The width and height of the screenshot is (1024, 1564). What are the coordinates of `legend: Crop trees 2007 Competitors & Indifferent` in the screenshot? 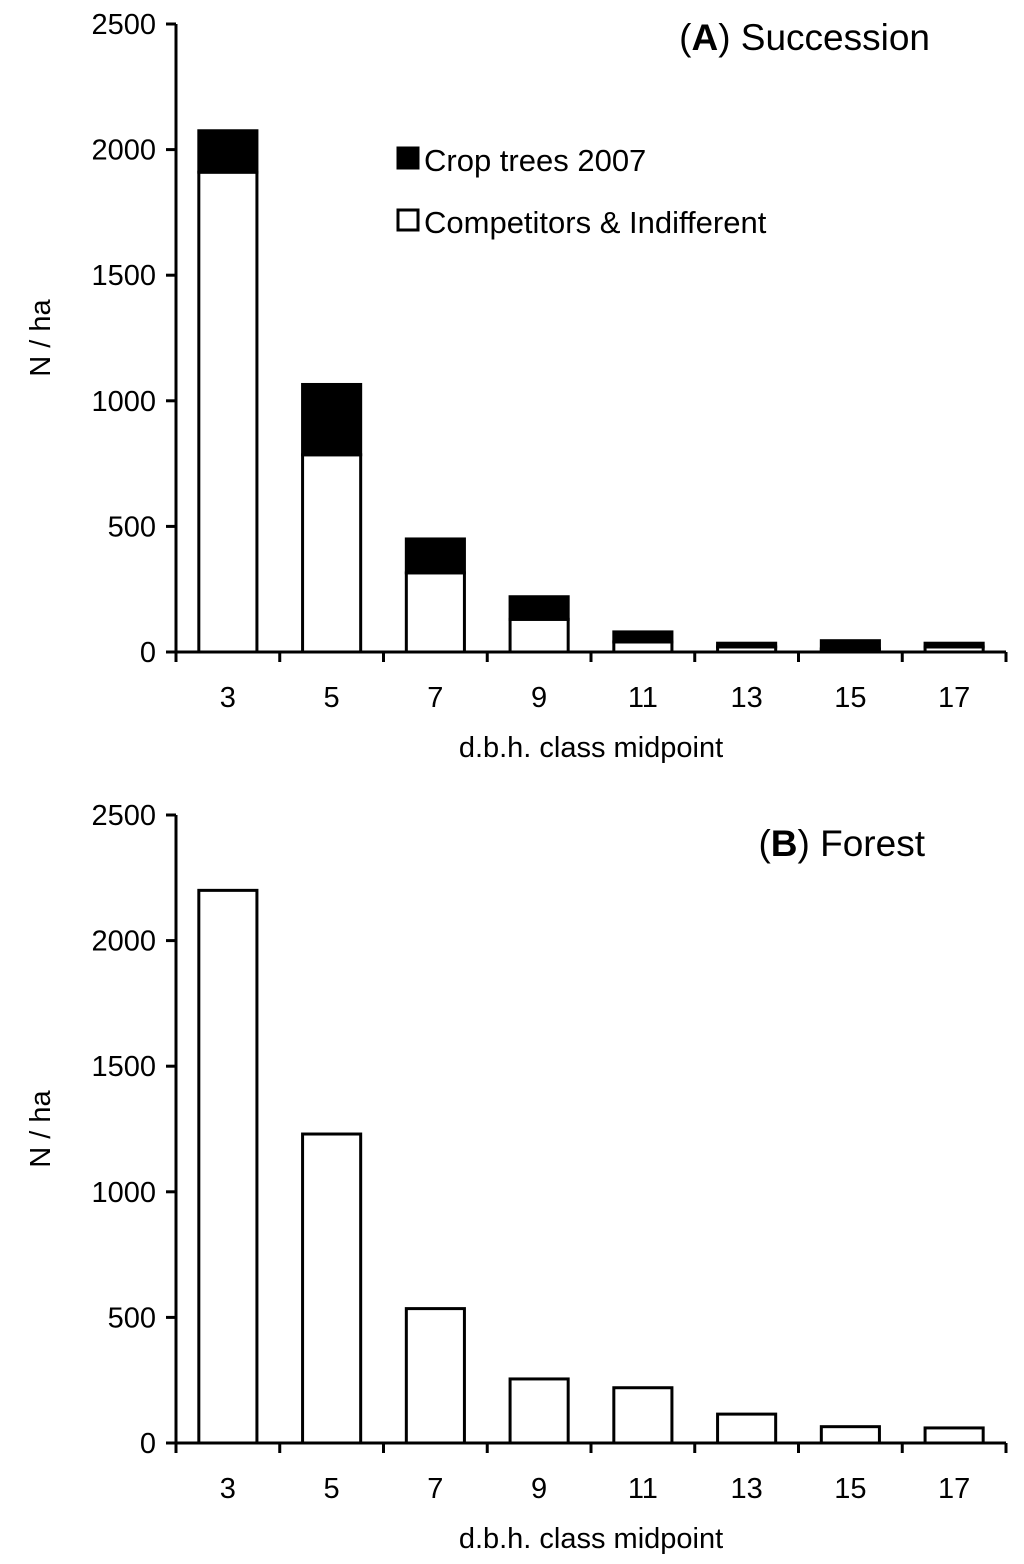 It's located at (581, 191).